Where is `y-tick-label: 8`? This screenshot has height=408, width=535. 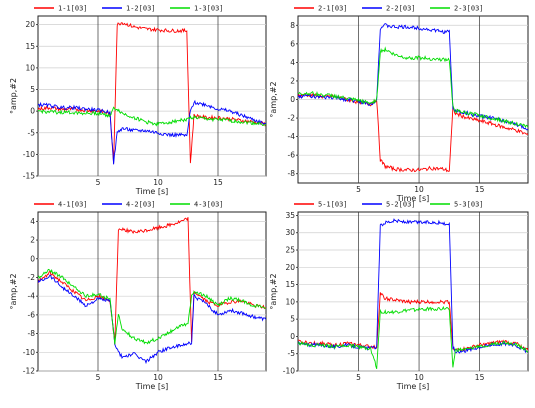
y-tick-label: 8 is located at coordinates (292, 25).